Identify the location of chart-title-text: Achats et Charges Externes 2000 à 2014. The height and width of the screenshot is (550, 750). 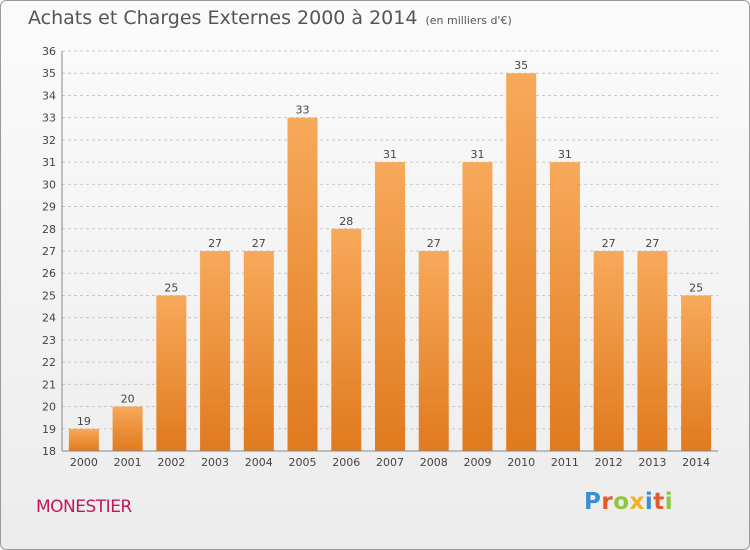
(223, 18).